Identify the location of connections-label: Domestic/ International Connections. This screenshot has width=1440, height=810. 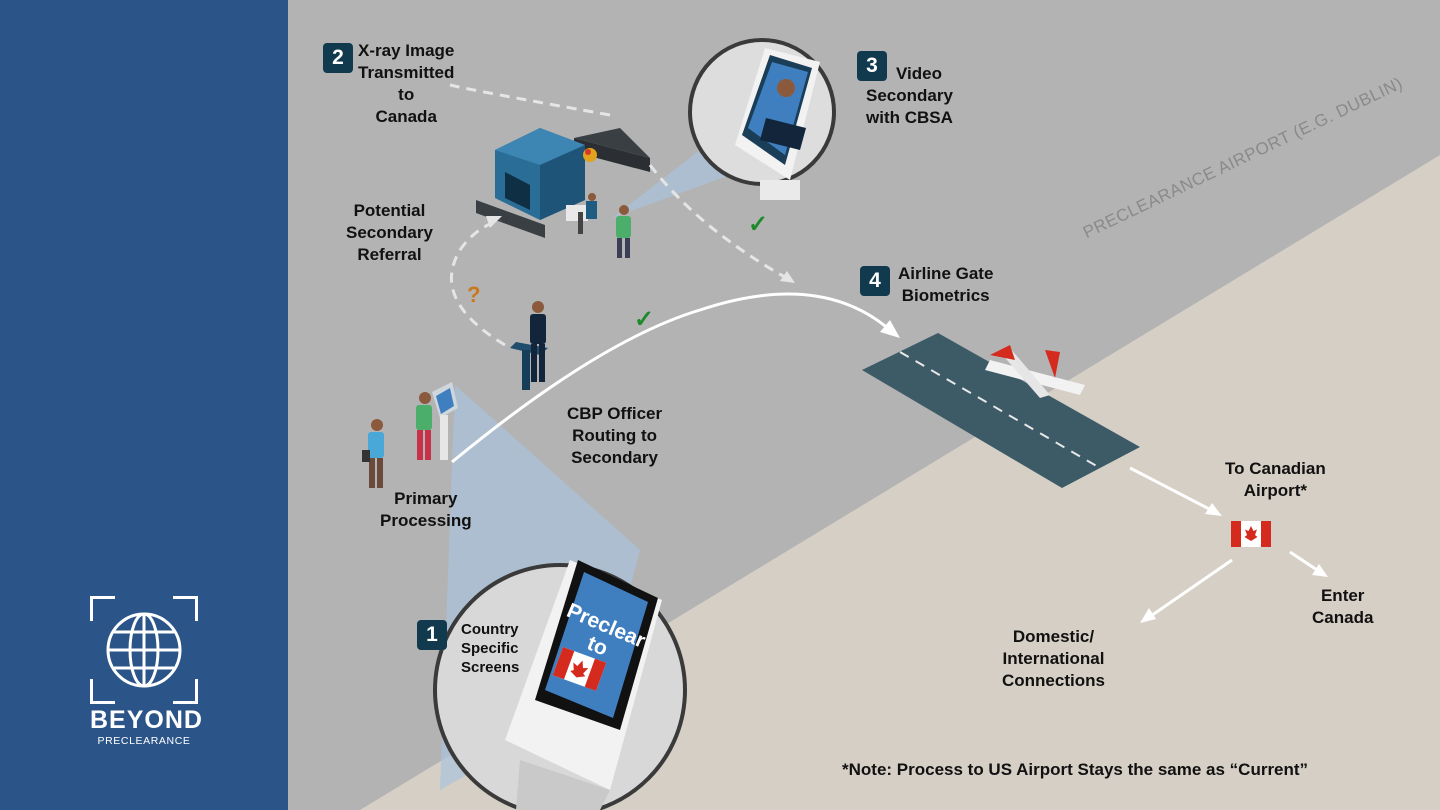
(1053, 658).